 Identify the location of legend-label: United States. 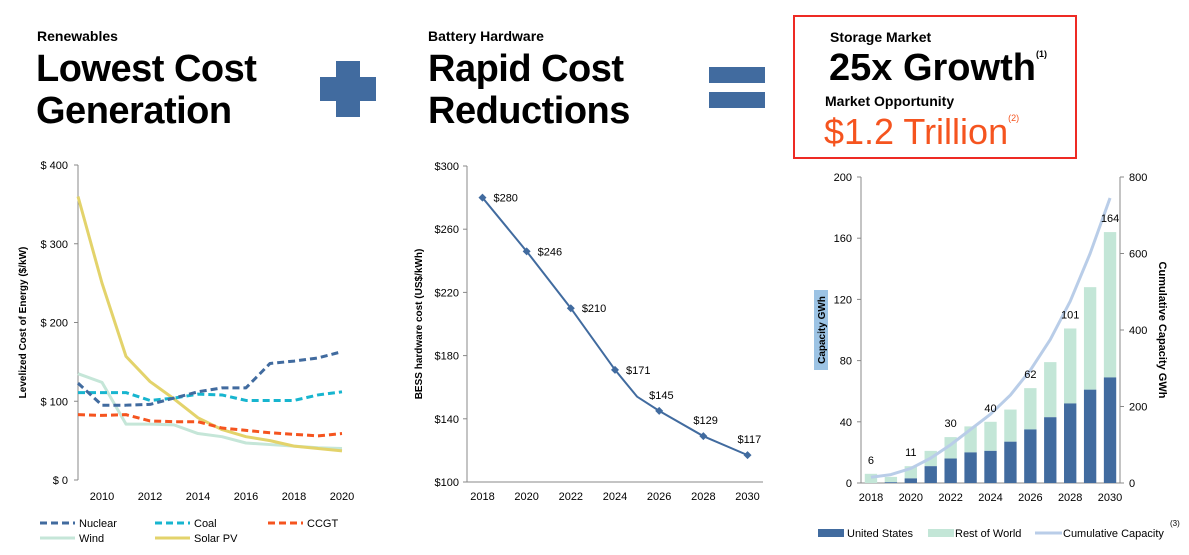
(880, 534).